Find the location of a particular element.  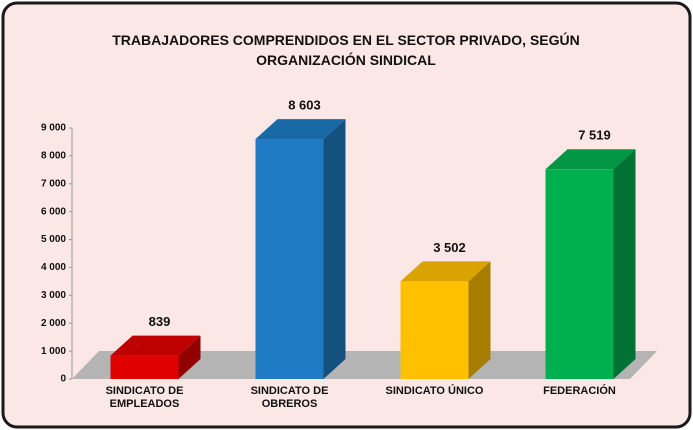

value-label: 8 603 is located at coordinates (304, 105).